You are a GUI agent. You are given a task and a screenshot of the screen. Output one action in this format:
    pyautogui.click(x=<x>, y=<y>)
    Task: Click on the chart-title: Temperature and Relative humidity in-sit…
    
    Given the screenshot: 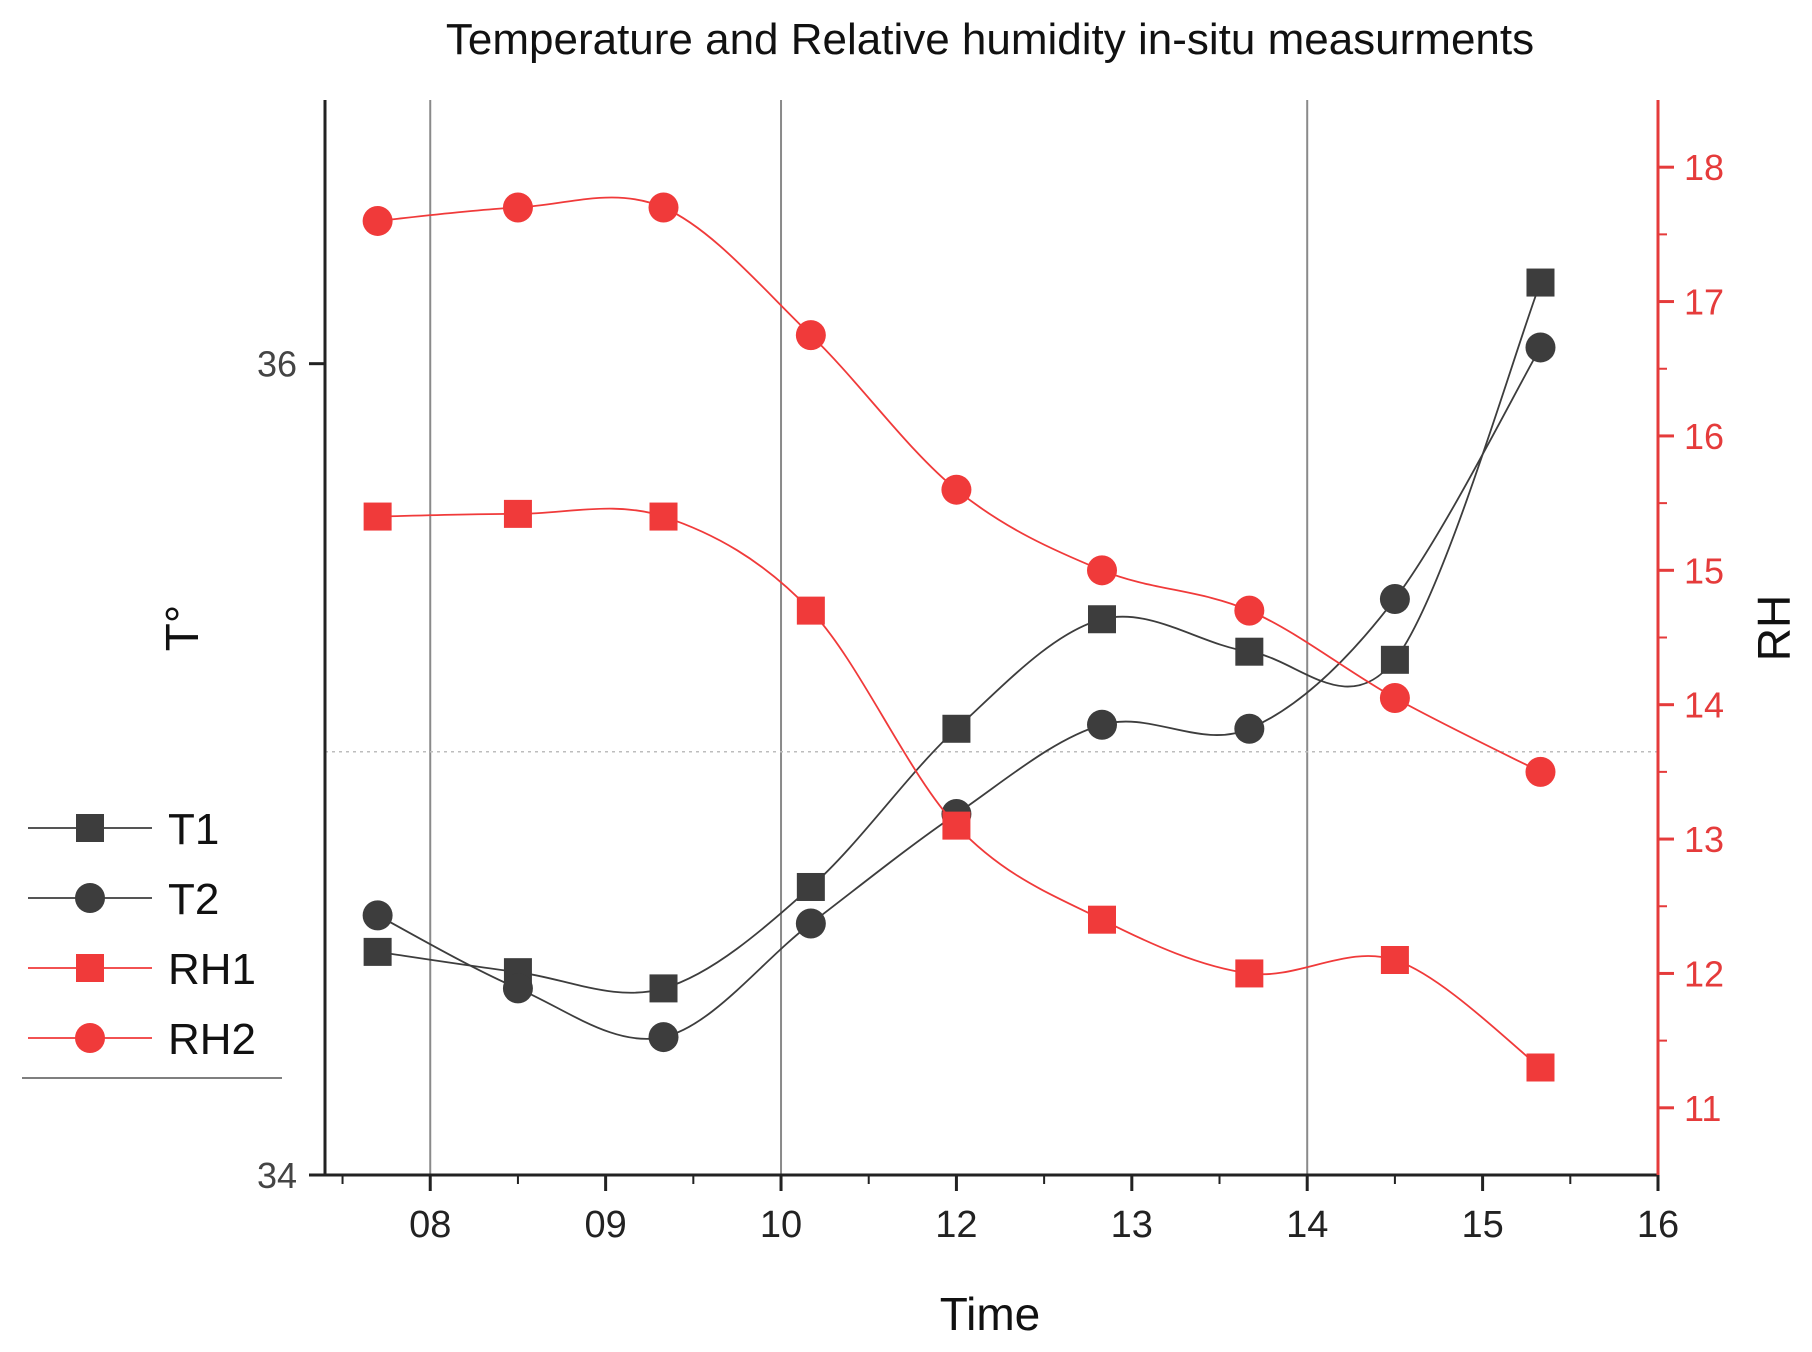 What is the action you would take?
    pyautogui.click(x=990, y=39)
    